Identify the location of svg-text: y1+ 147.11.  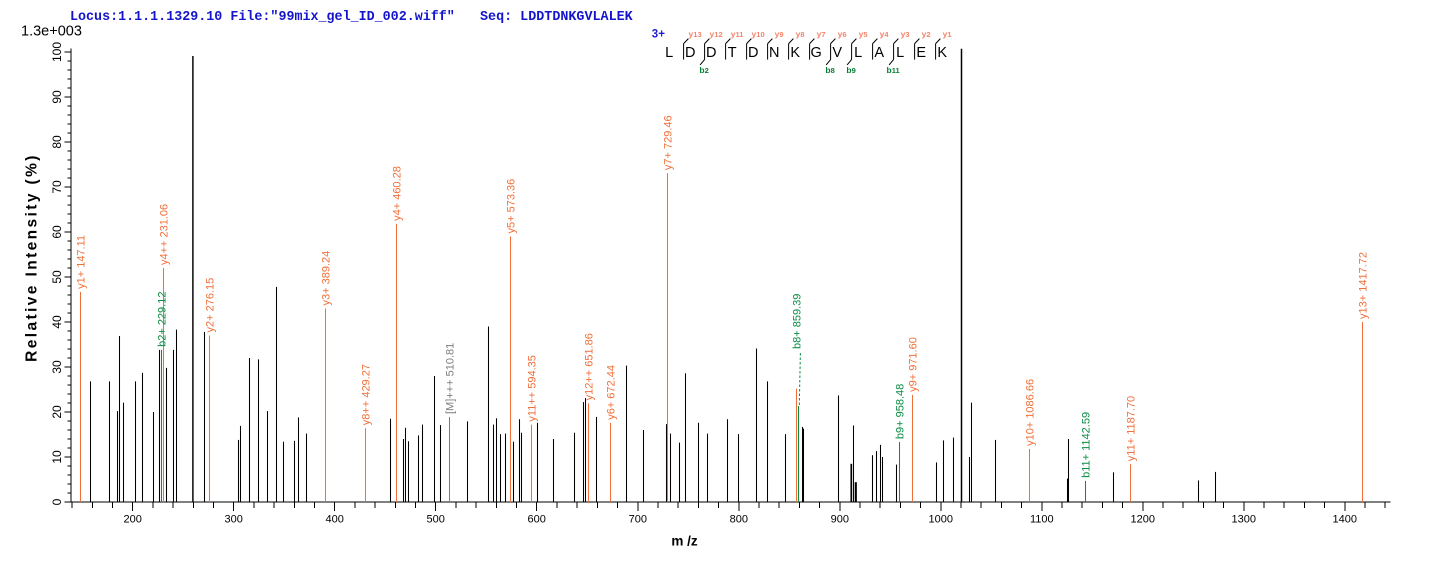
(82, 262).